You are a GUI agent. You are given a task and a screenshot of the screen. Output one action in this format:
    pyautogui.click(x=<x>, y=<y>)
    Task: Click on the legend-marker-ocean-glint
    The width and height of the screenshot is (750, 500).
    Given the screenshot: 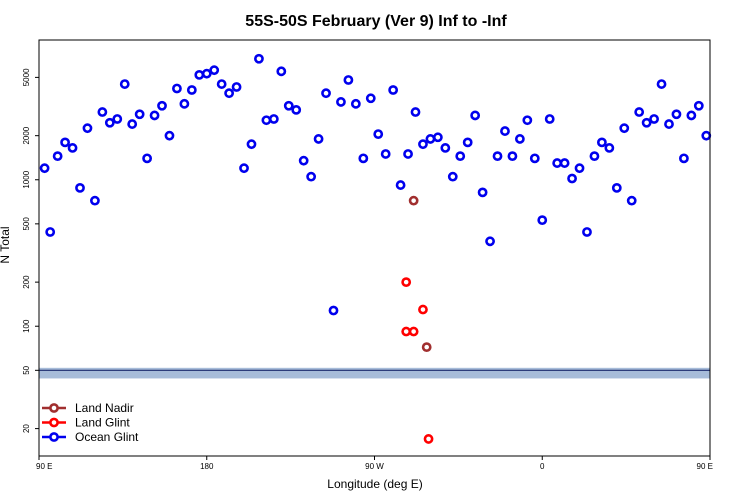 What is the action you would take?
    pyautogui.click(x=54, y=437)
    